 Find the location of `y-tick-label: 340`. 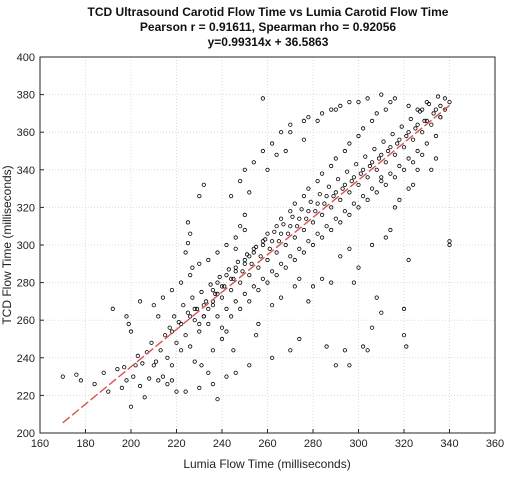

y-tick-label: 340 is located at coordinates (26, 171).